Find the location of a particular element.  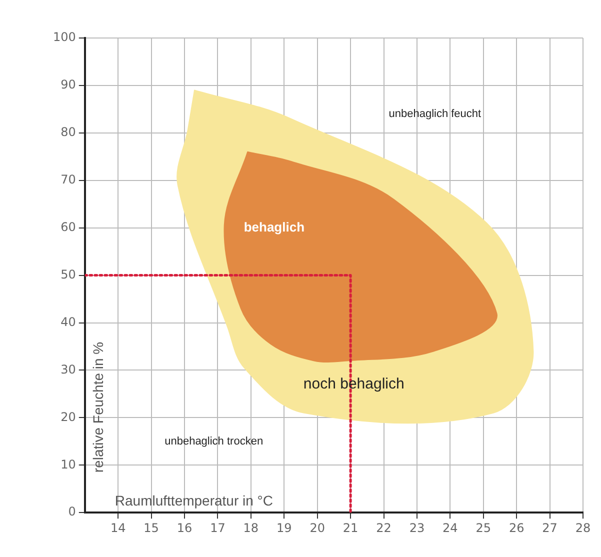

x-tick-label: 23 is located at coordinates (417, 527).